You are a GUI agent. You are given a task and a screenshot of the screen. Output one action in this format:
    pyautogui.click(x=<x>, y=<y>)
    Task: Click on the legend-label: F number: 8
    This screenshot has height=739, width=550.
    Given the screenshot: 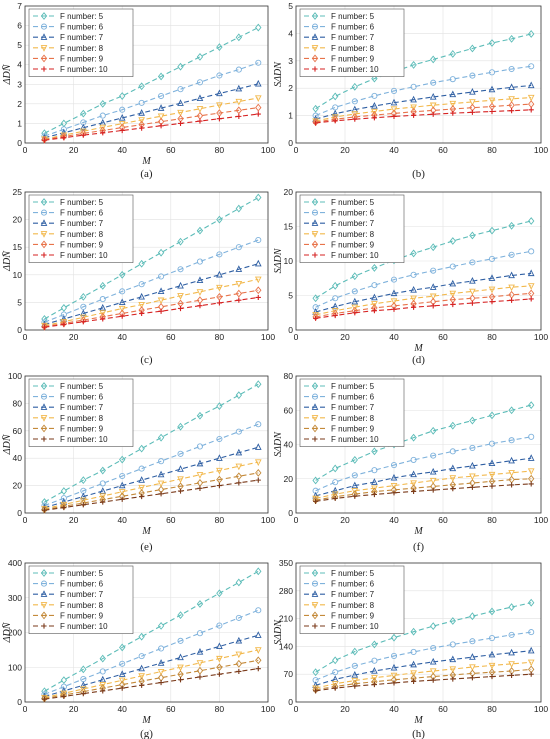 What is the action you would take?
    pyautogui.click(x=82, y=418)
    